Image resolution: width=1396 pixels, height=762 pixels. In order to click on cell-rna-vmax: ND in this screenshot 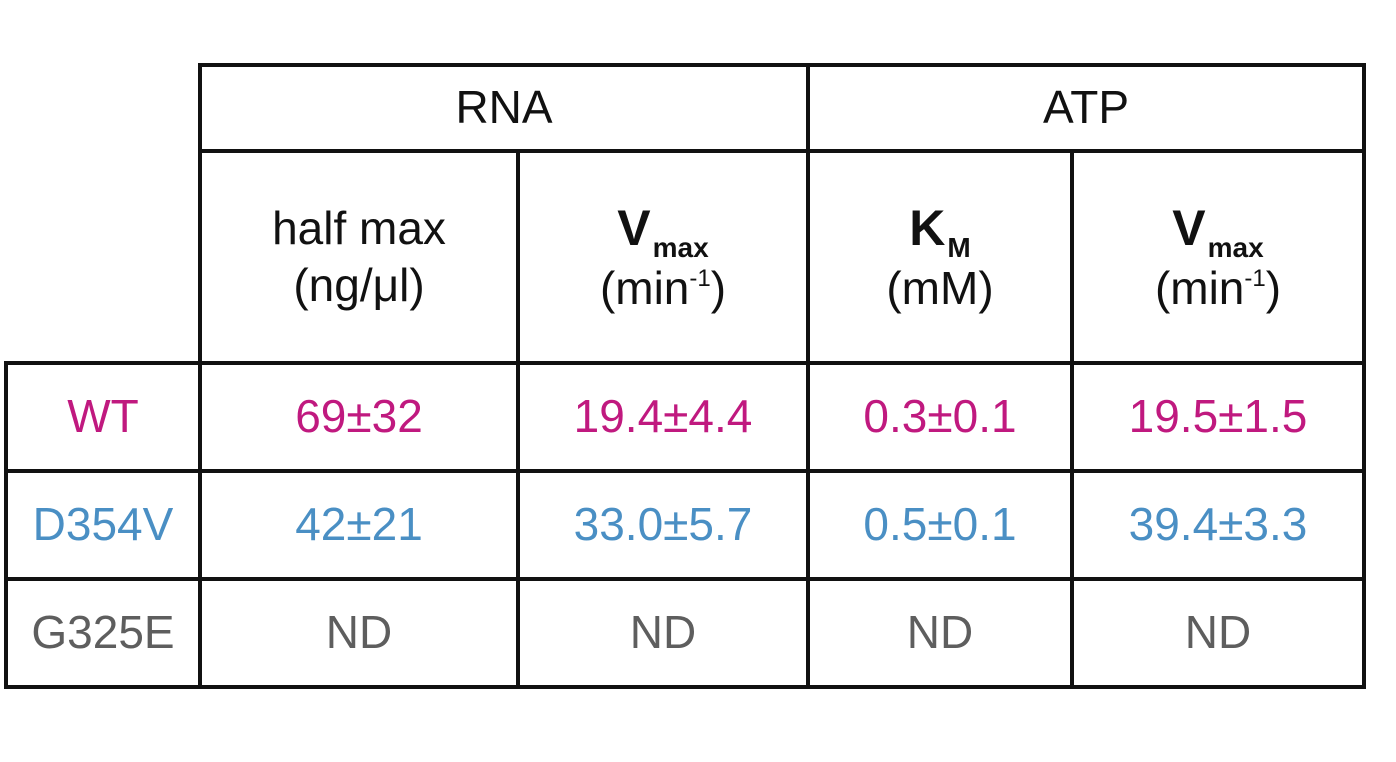, I will do `click(663, 633)`.